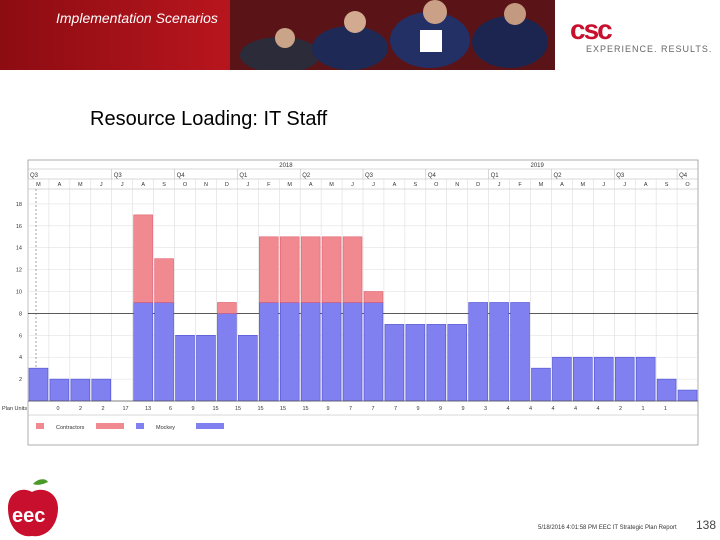  I want to click on legend-swatch, so click(40, 426).